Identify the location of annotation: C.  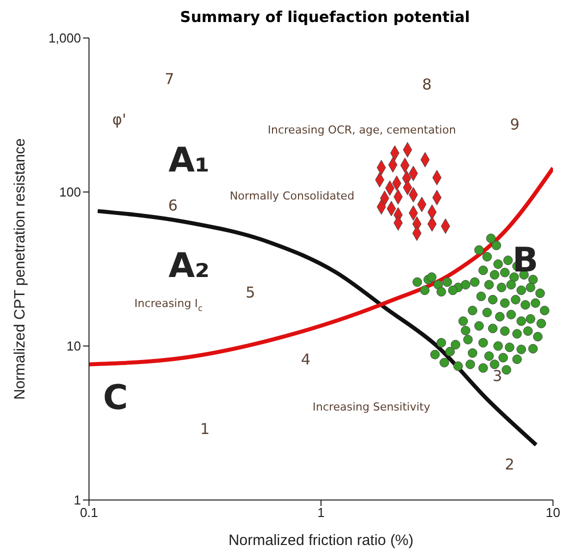
(115, 398).